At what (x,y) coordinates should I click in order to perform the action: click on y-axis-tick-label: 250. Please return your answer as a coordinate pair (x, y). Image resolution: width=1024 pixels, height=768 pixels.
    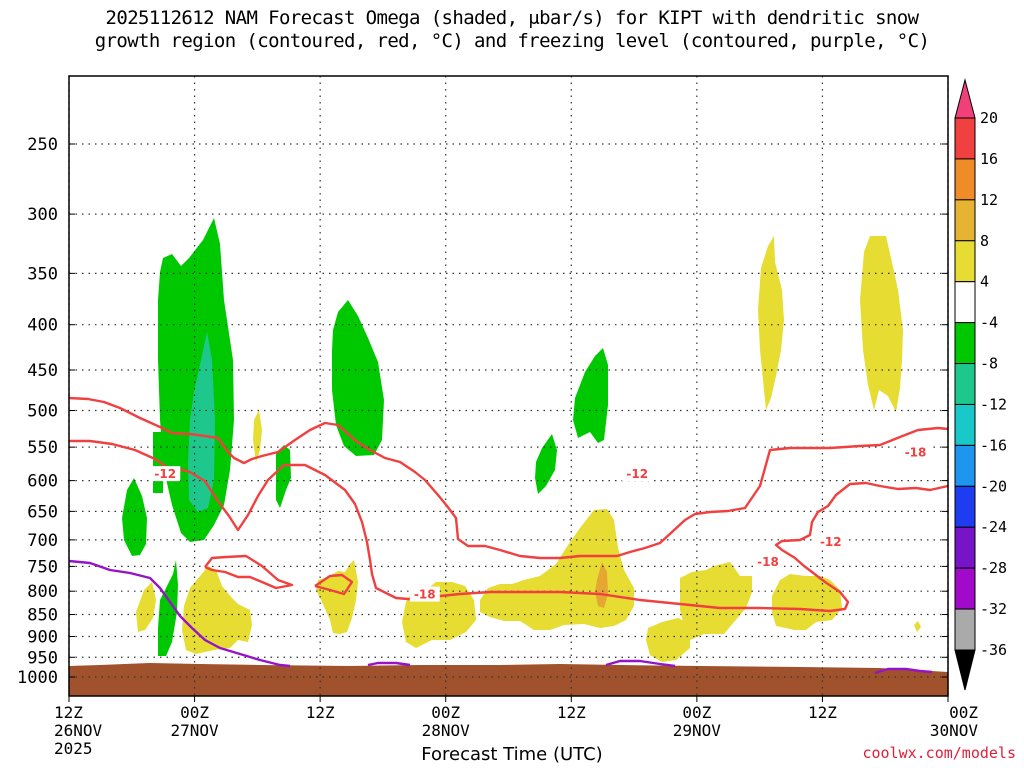
    Looking at the image, I should click on (42, 145).